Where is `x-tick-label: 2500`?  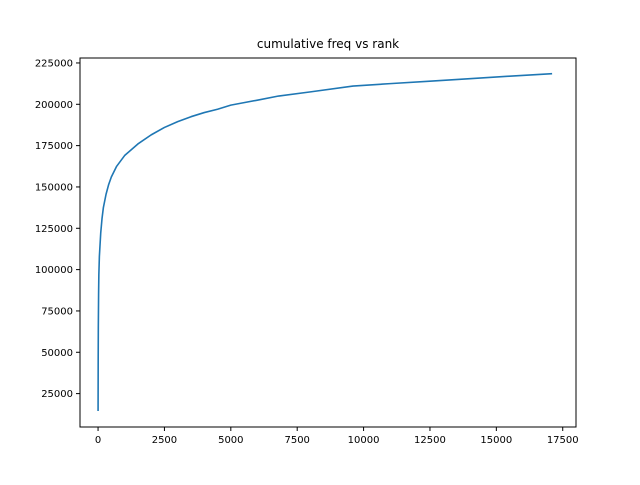
x-tick-label: 2500 is located at coordinates (164, 440).